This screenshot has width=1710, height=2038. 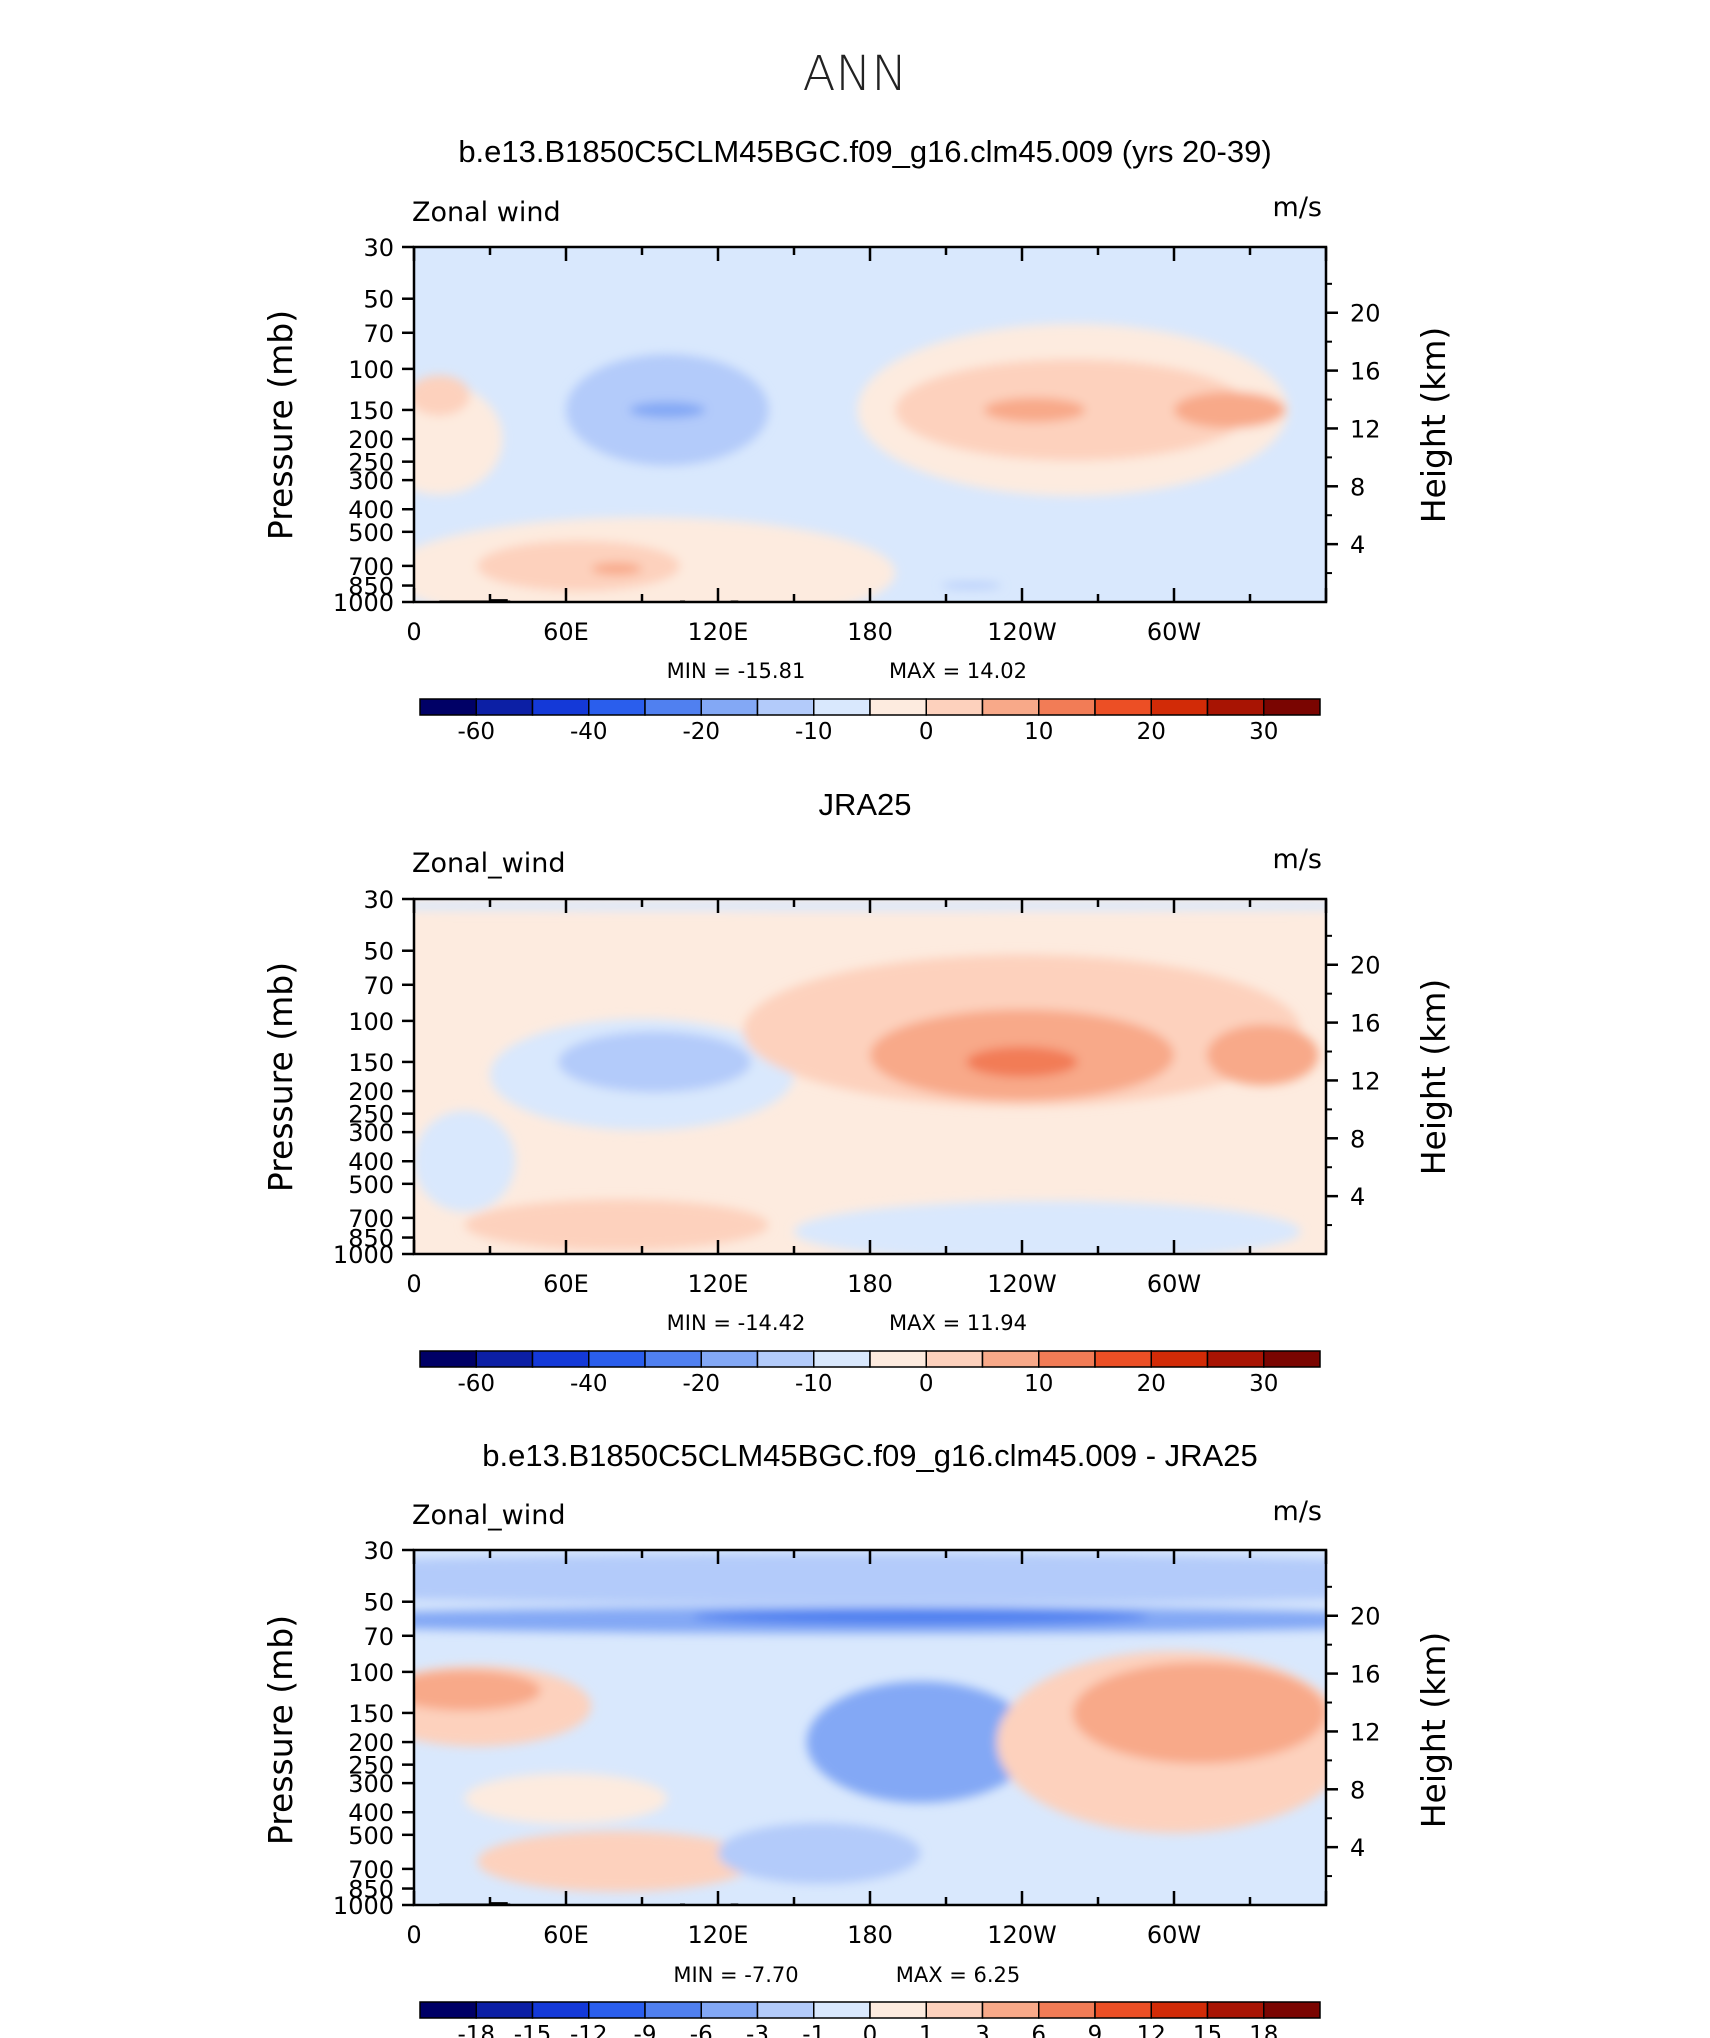 I want to click on colorbar-label: -12, so click(x=589, y=2030).